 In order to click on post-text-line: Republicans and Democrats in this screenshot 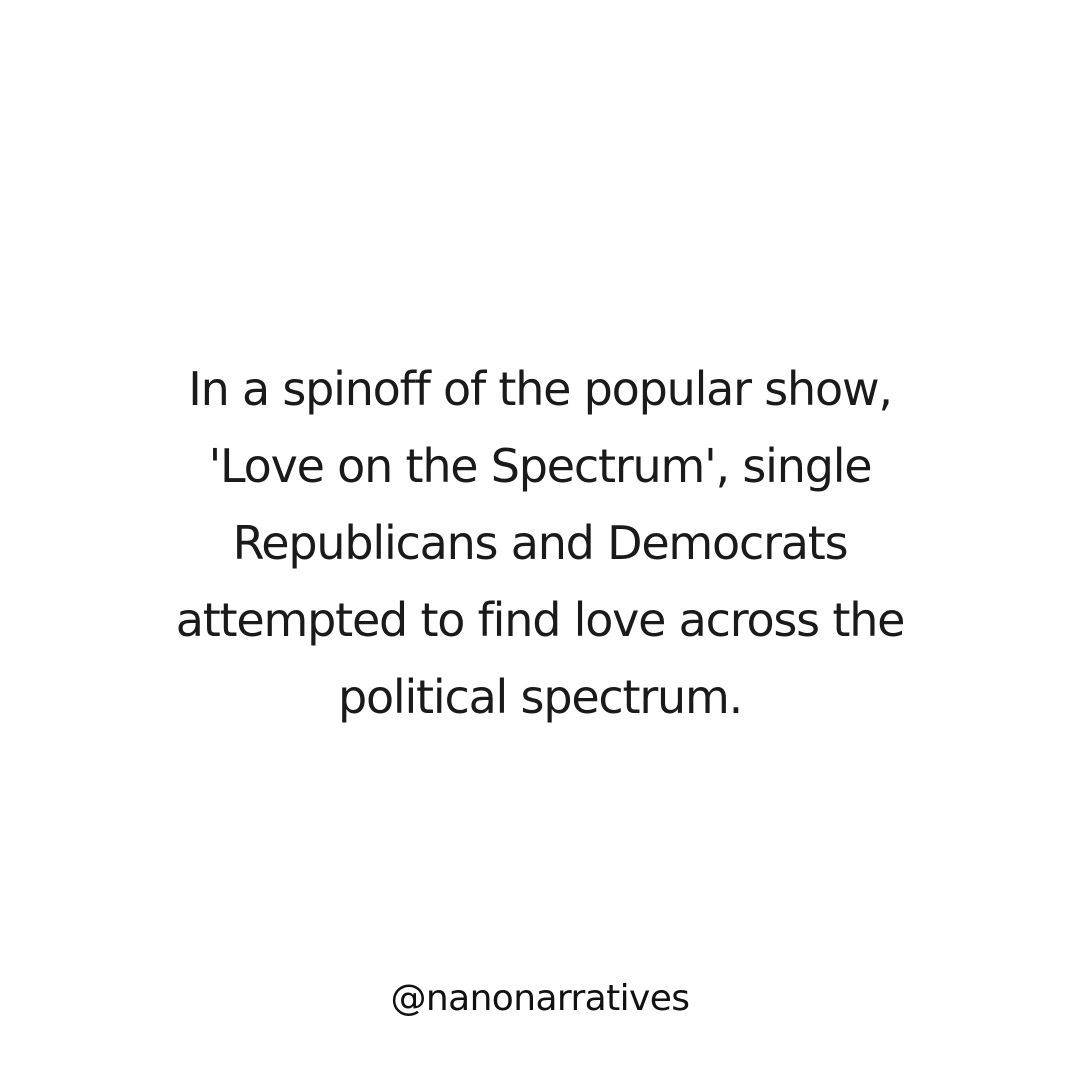, I will do `click(540, 543)`.